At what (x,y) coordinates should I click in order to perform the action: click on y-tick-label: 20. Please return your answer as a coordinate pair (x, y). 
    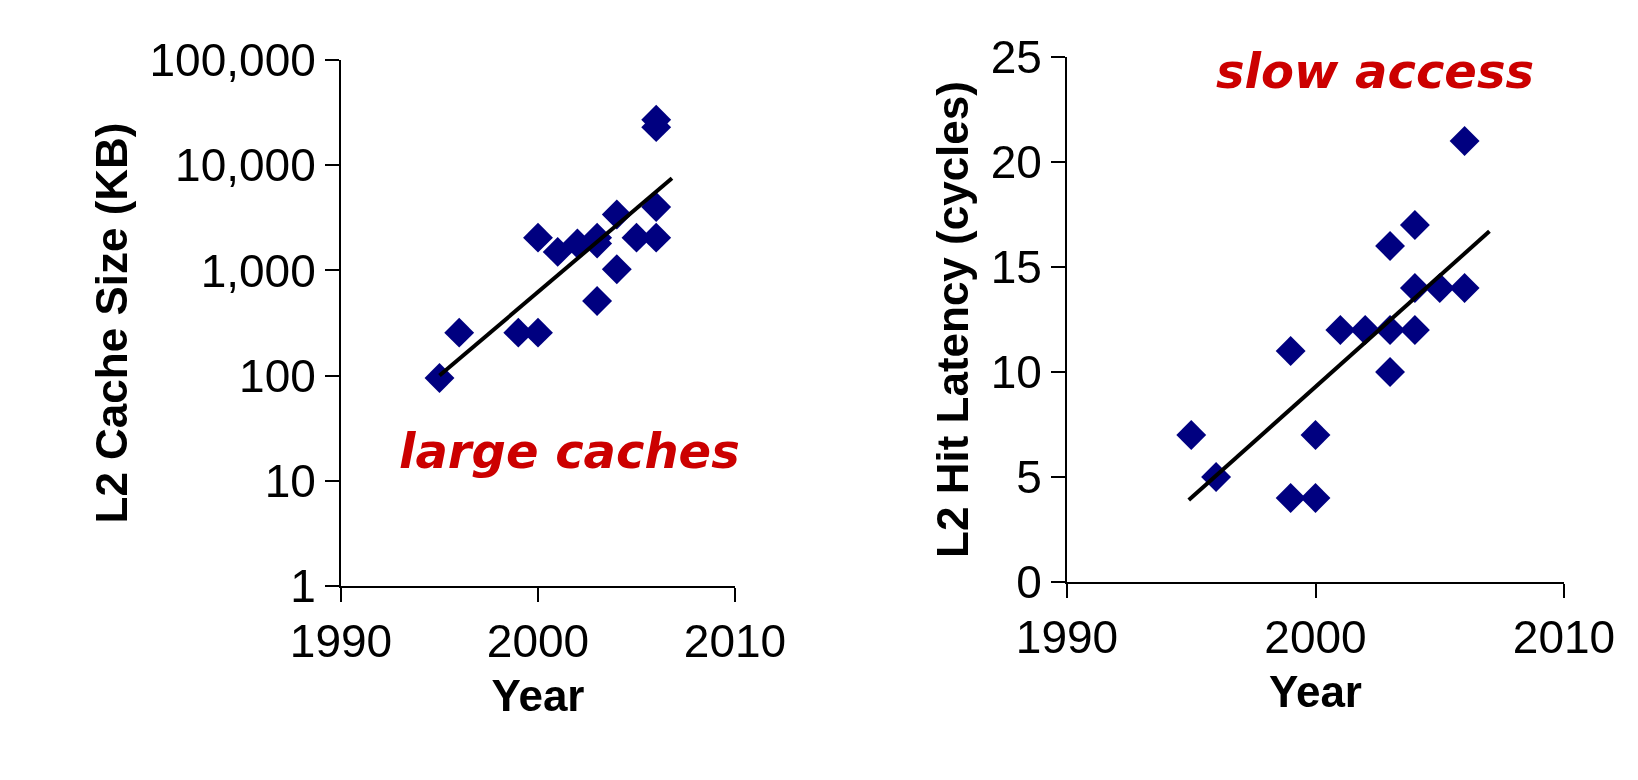
    Looking at the image, I should click on (1016, 162).